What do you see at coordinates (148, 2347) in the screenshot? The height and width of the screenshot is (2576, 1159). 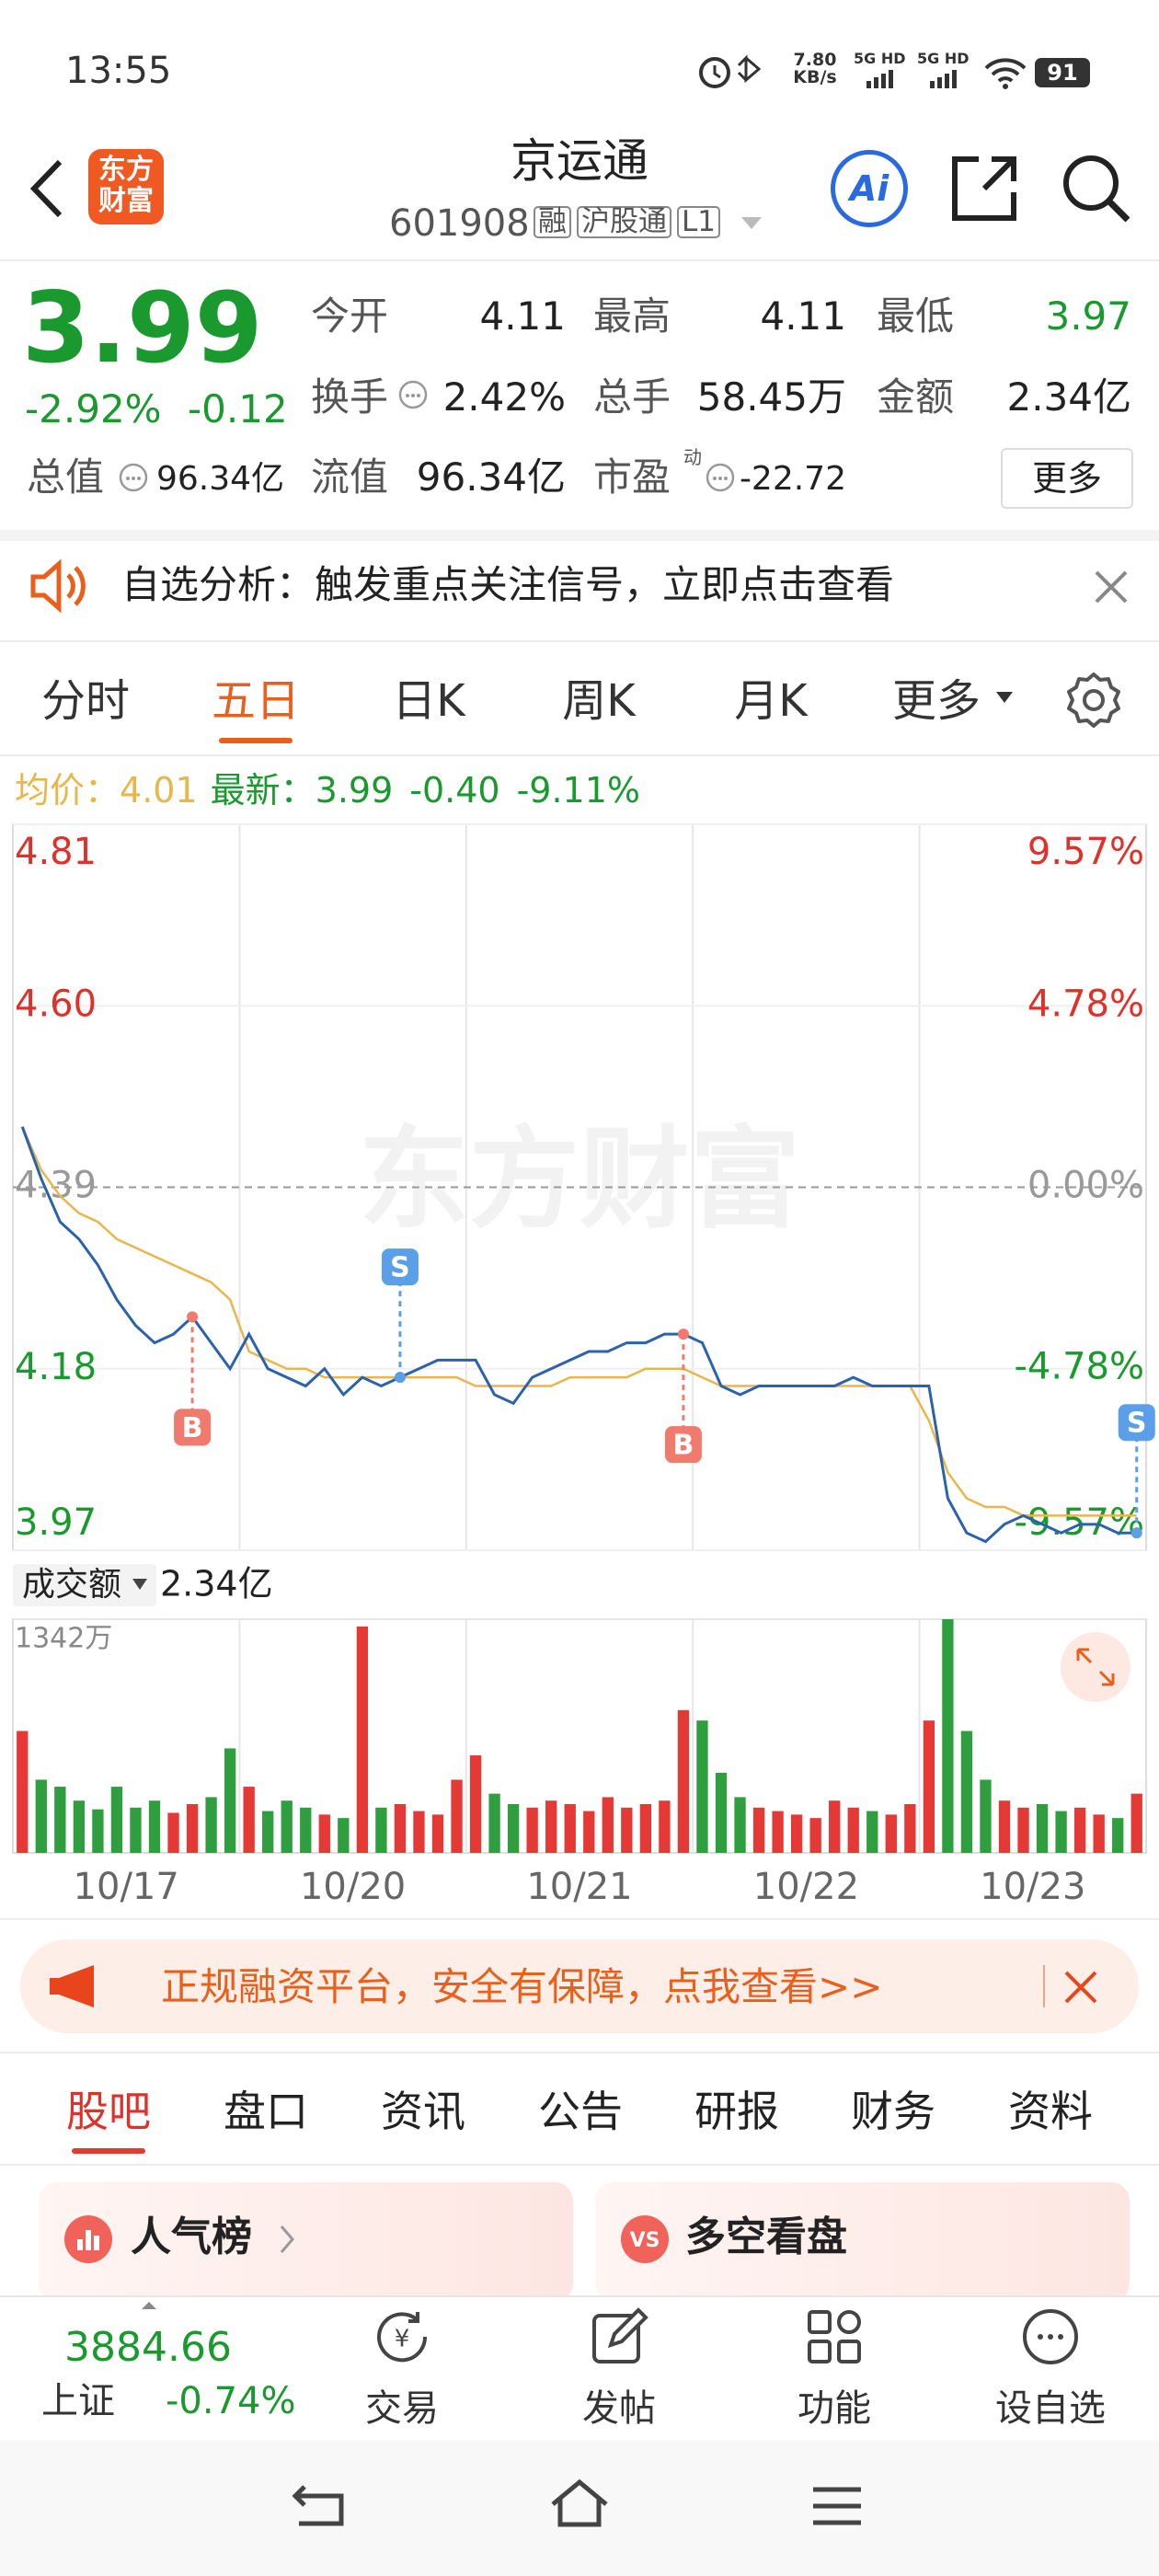 I see `index-value: 3884.66` at bounding box center [148, 2347].